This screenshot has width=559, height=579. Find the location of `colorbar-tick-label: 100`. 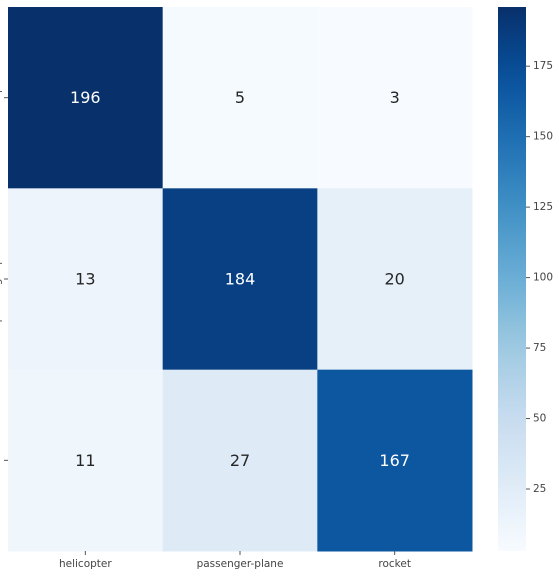

colorbar-tick-label: 100 is located at coordinates (543, 278).